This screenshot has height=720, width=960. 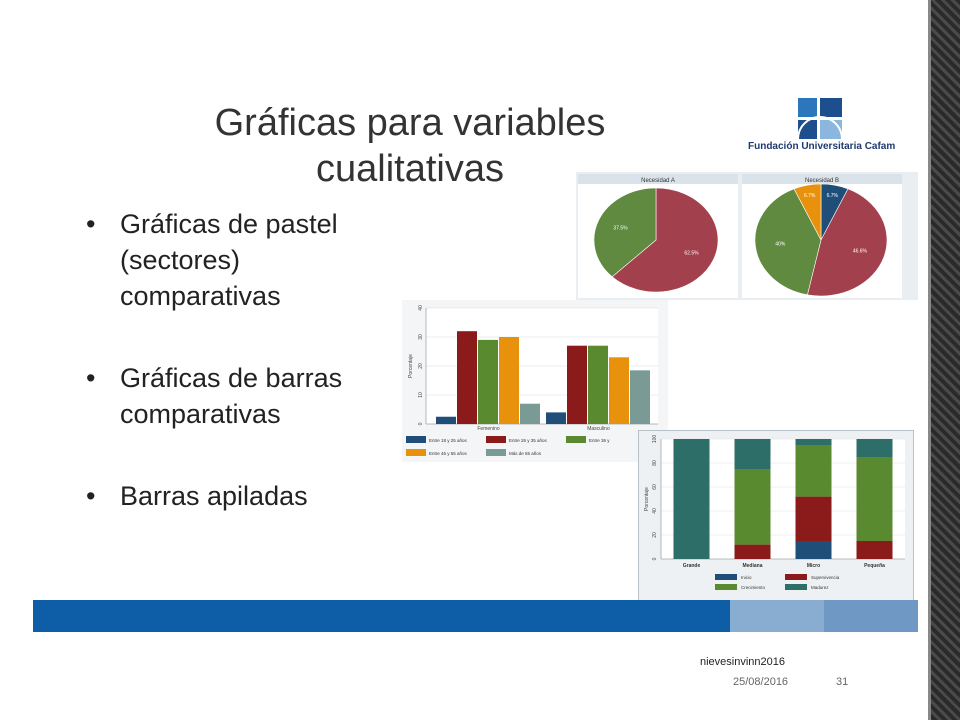 What do you see at coordinates (825, 577) in the screenshot?
I see `legend-label: Supervivencia` at bounding box center [825, 577].